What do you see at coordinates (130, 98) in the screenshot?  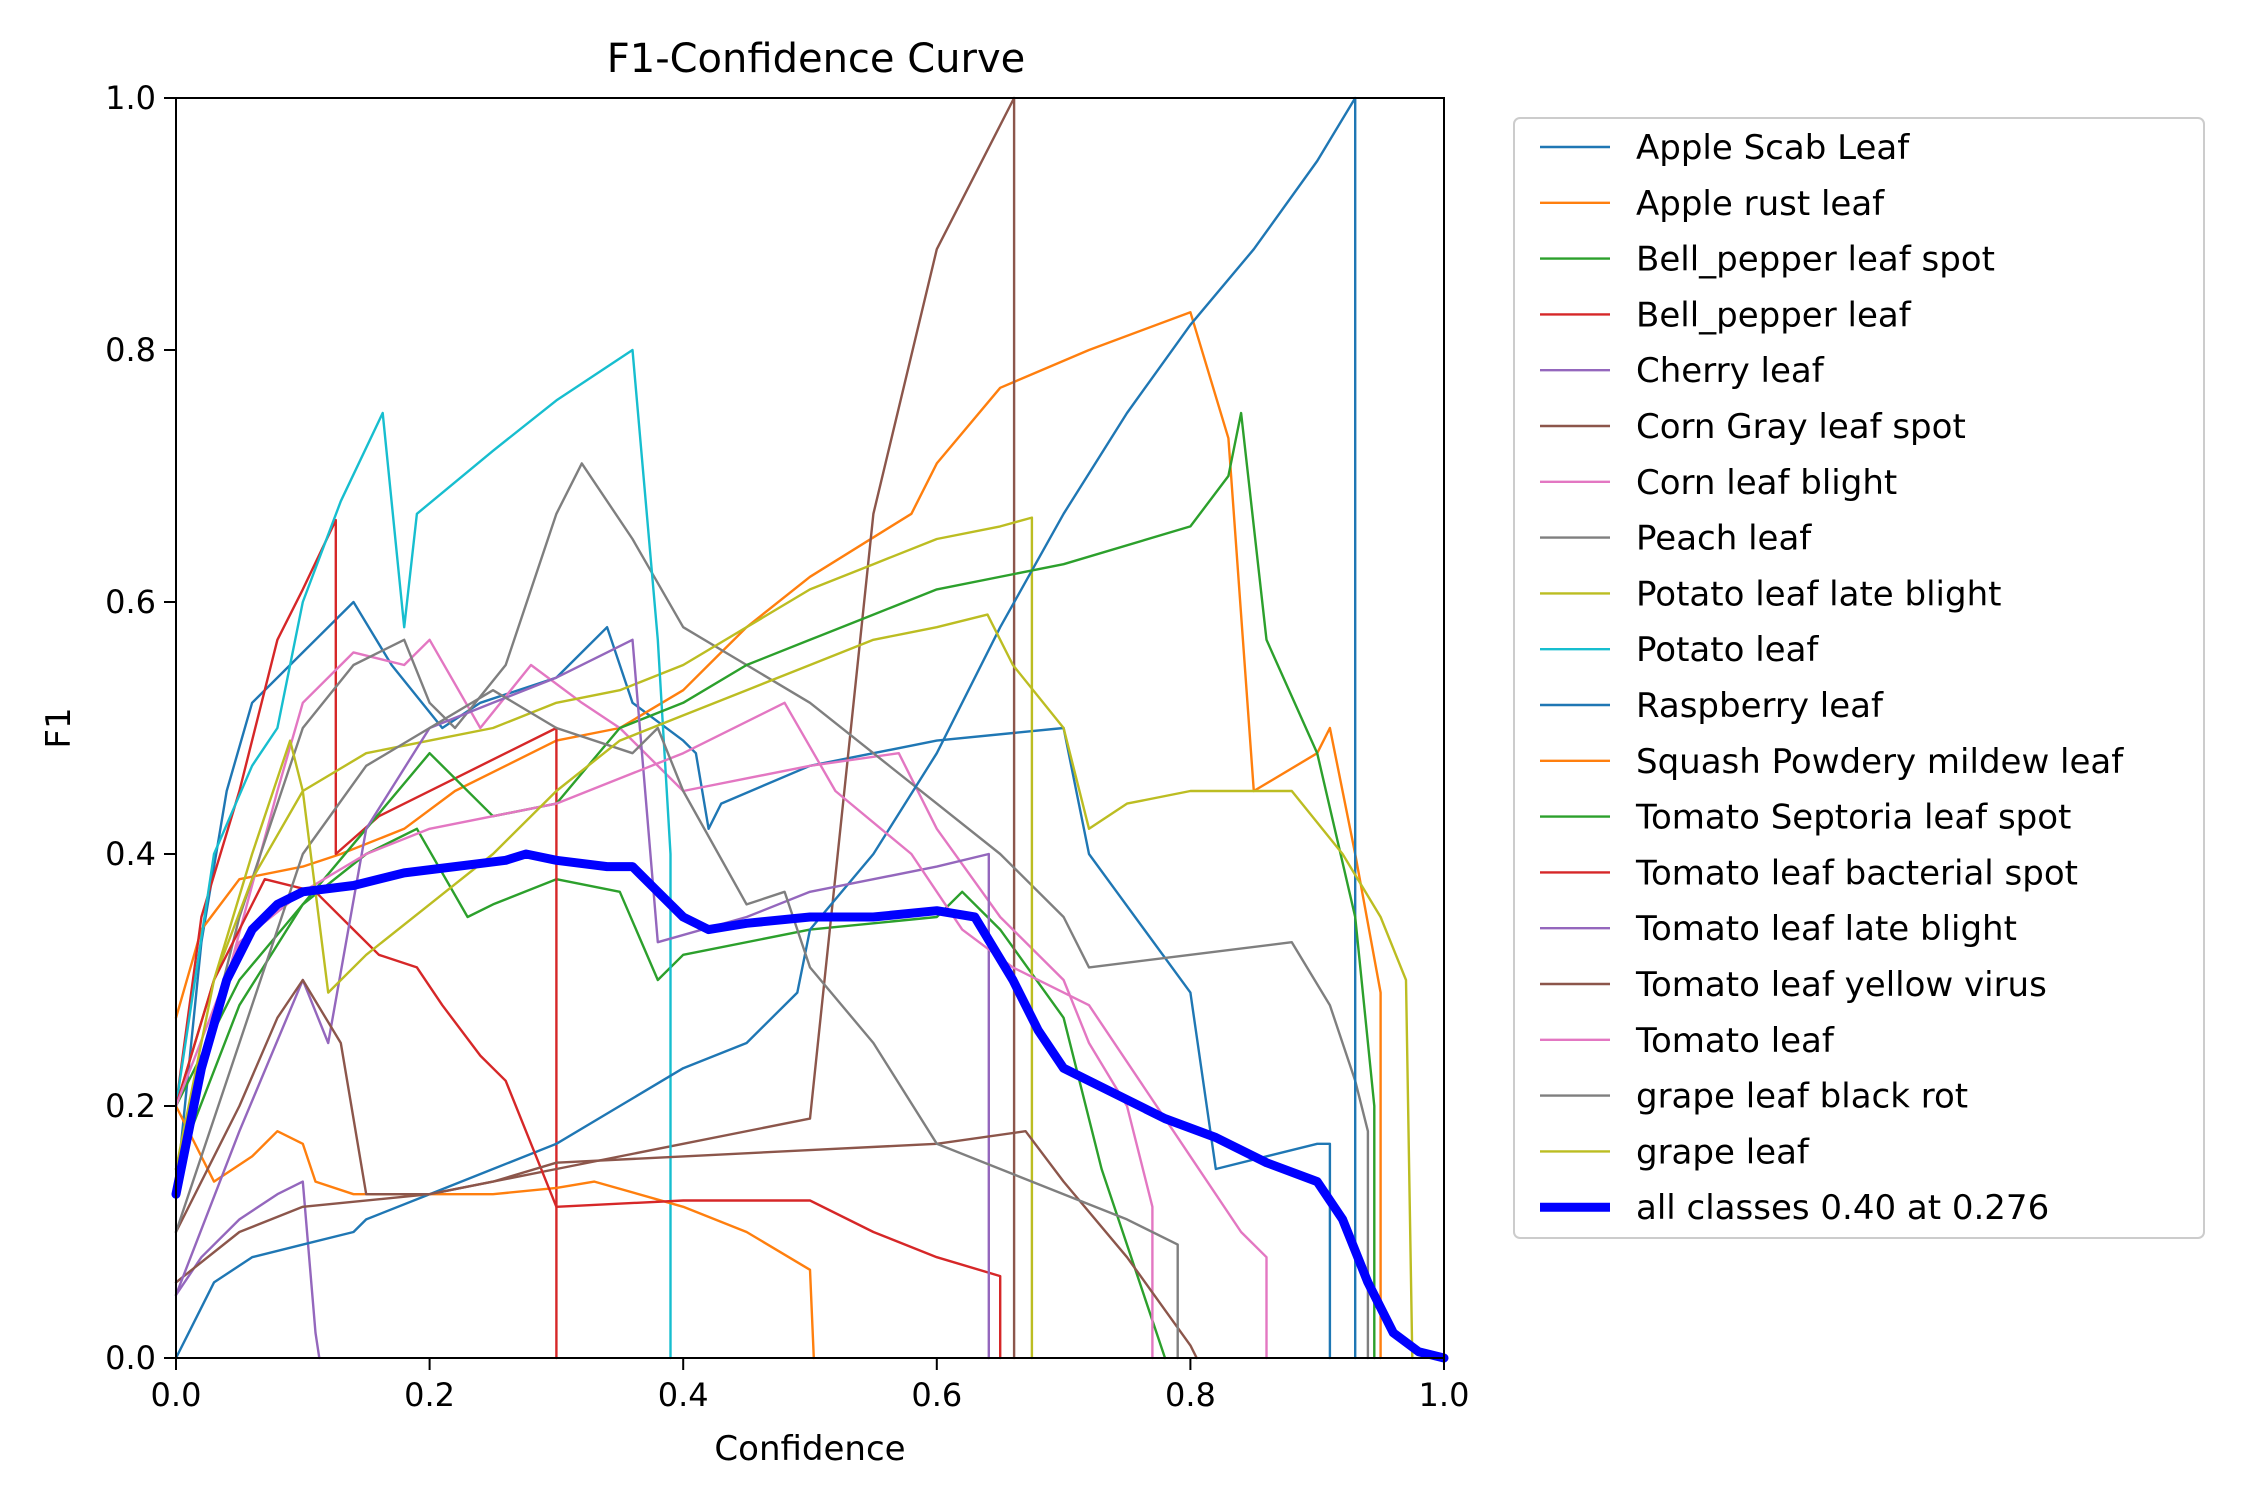 I see `y-tick-label: 1.0` at bounding box center [130, 98].